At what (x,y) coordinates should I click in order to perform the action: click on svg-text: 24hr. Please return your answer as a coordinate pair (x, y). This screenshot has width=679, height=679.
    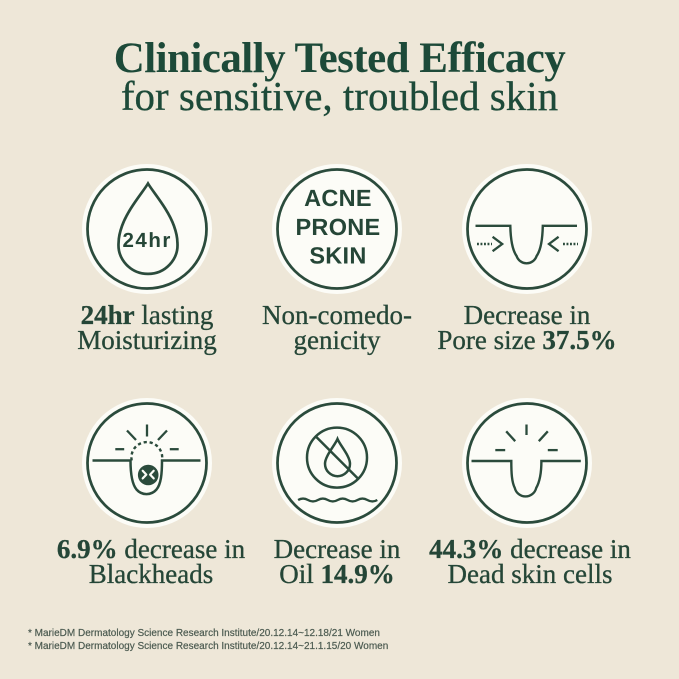
    Looking at the image, I should click on (147, 240).